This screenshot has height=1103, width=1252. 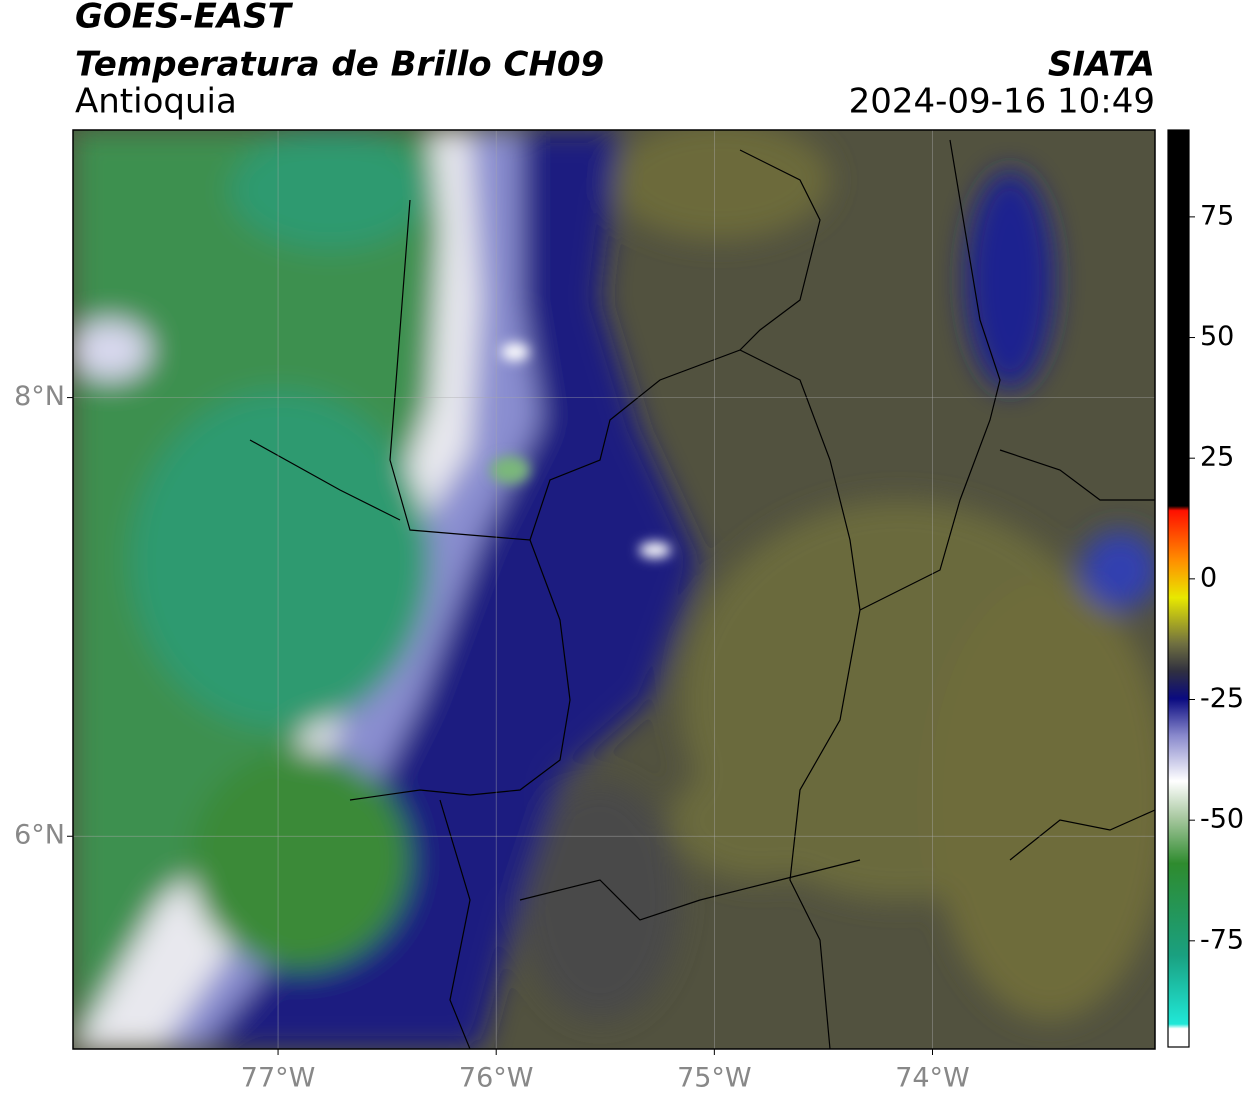 I want to click on colorbar-tick-label: 75, so click(x=1217, y=215).